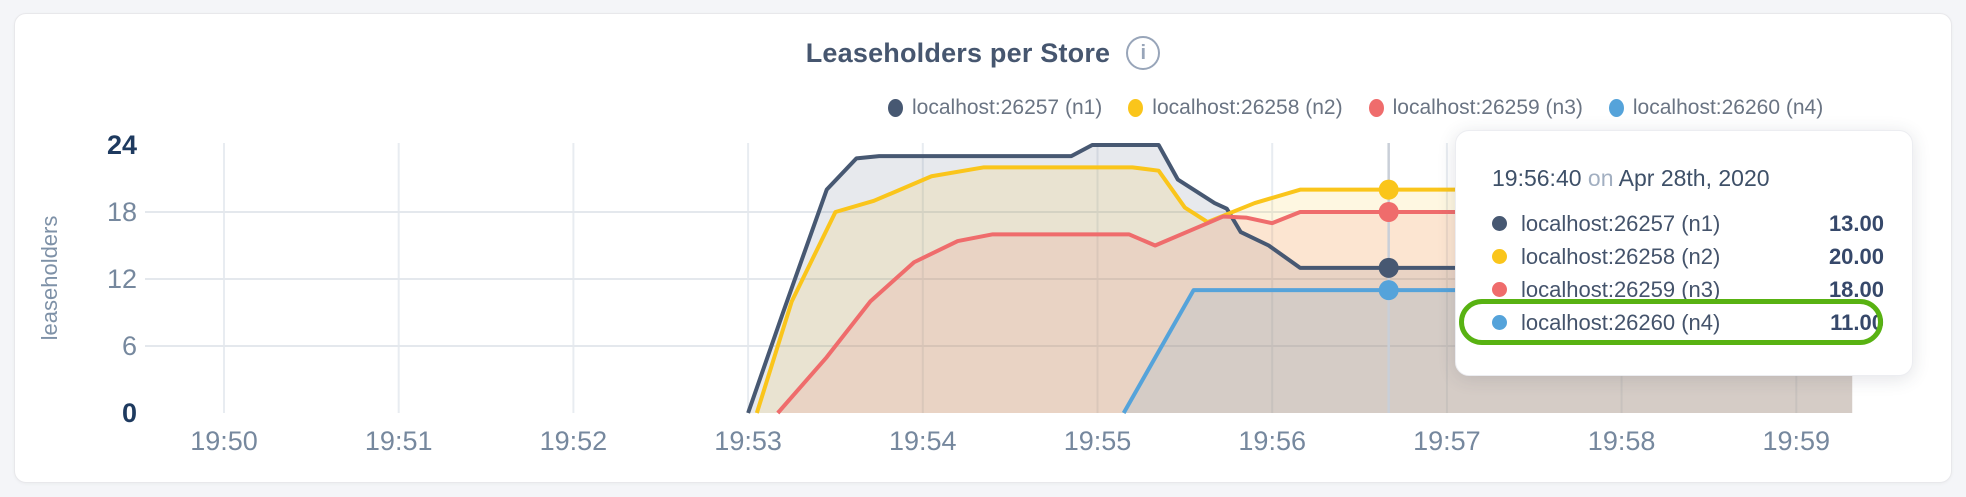 This screenshot has height=497, width=1966. I want to click on tooltip-time: 19:56:40, so click(1537, 178).